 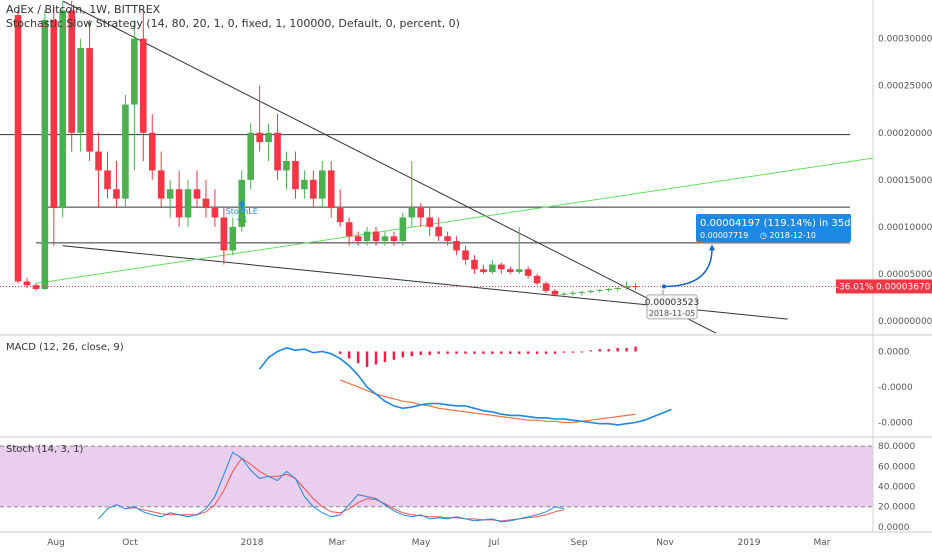 I want to click on price-tick-label: 0.00000000, so click(x=905, y=322).